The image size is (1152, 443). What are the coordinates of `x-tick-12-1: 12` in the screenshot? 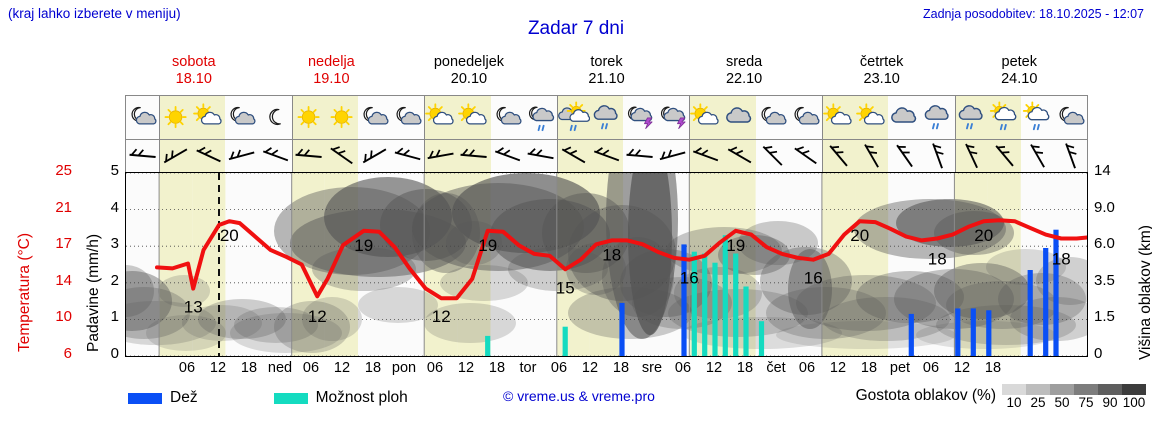 It's located at (218, 368).